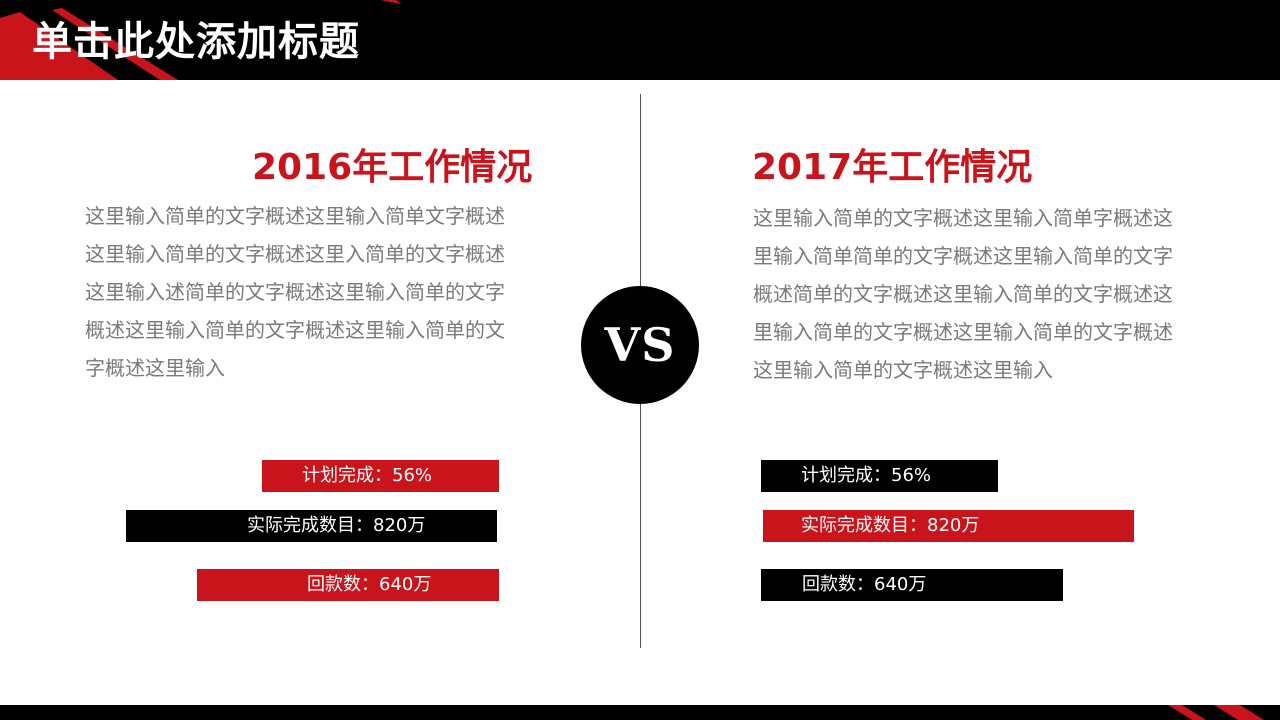 The image size is (1280, 720). What do you see at coordinates (892, 167) in the screenshot?
I see `right-column-title: 2017年工作情况` at bounding box center [892, 167].